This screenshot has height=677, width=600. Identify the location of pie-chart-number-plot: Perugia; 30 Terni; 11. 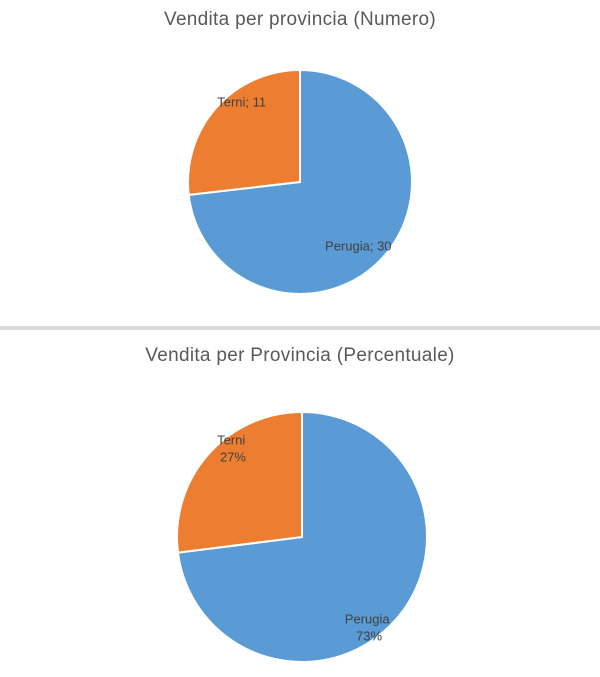
(300, 181).